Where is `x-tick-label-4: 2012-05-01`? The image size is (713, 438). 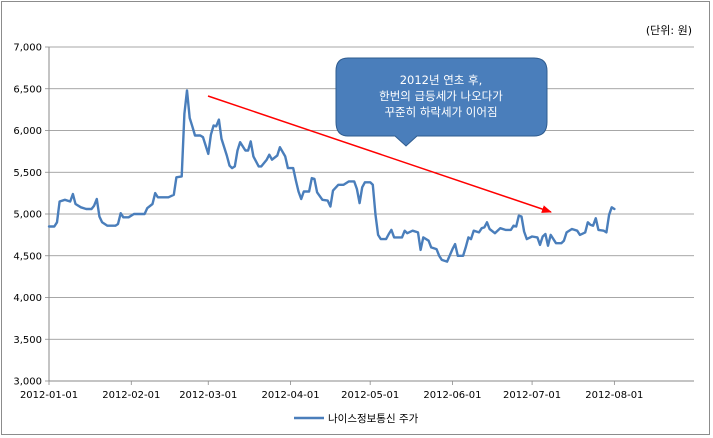 x-tick-label-4: 2012-05-01 is located at coordinates (370, 395).